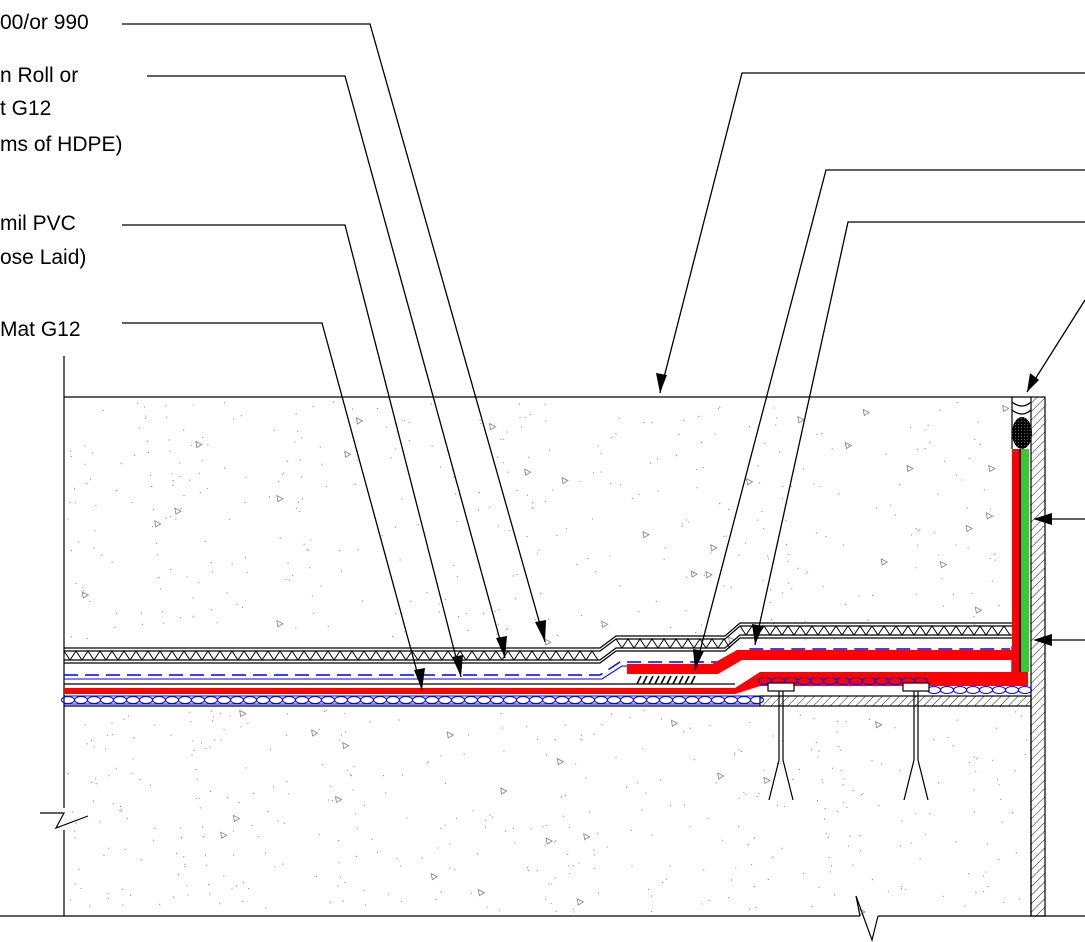 The width and height of the screenshot is (1085, 942). I want to click on anchor-right, so click(916, 741).